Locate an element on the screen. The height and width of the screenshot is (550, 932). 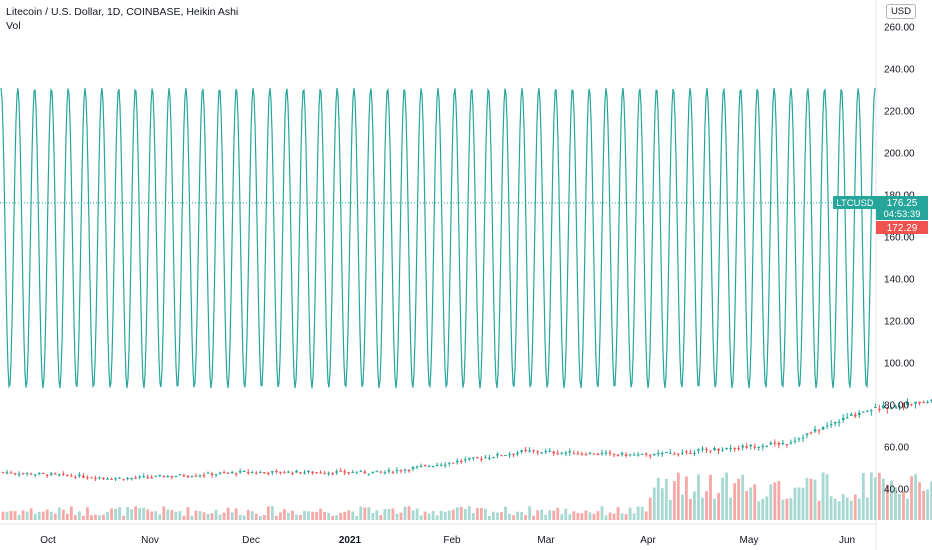
time-tick-label: Nov is located at coordinates (150, 540).